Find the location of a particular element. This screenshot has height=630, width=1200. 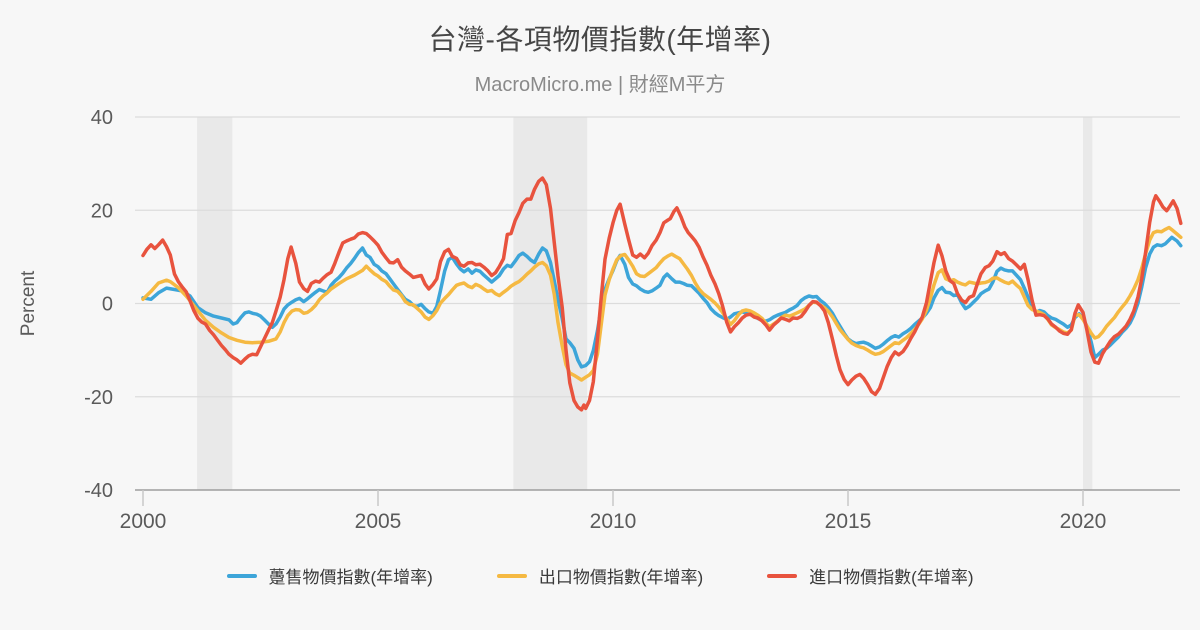

x-tick-label: 2010 is located at coordinates (613, 521).